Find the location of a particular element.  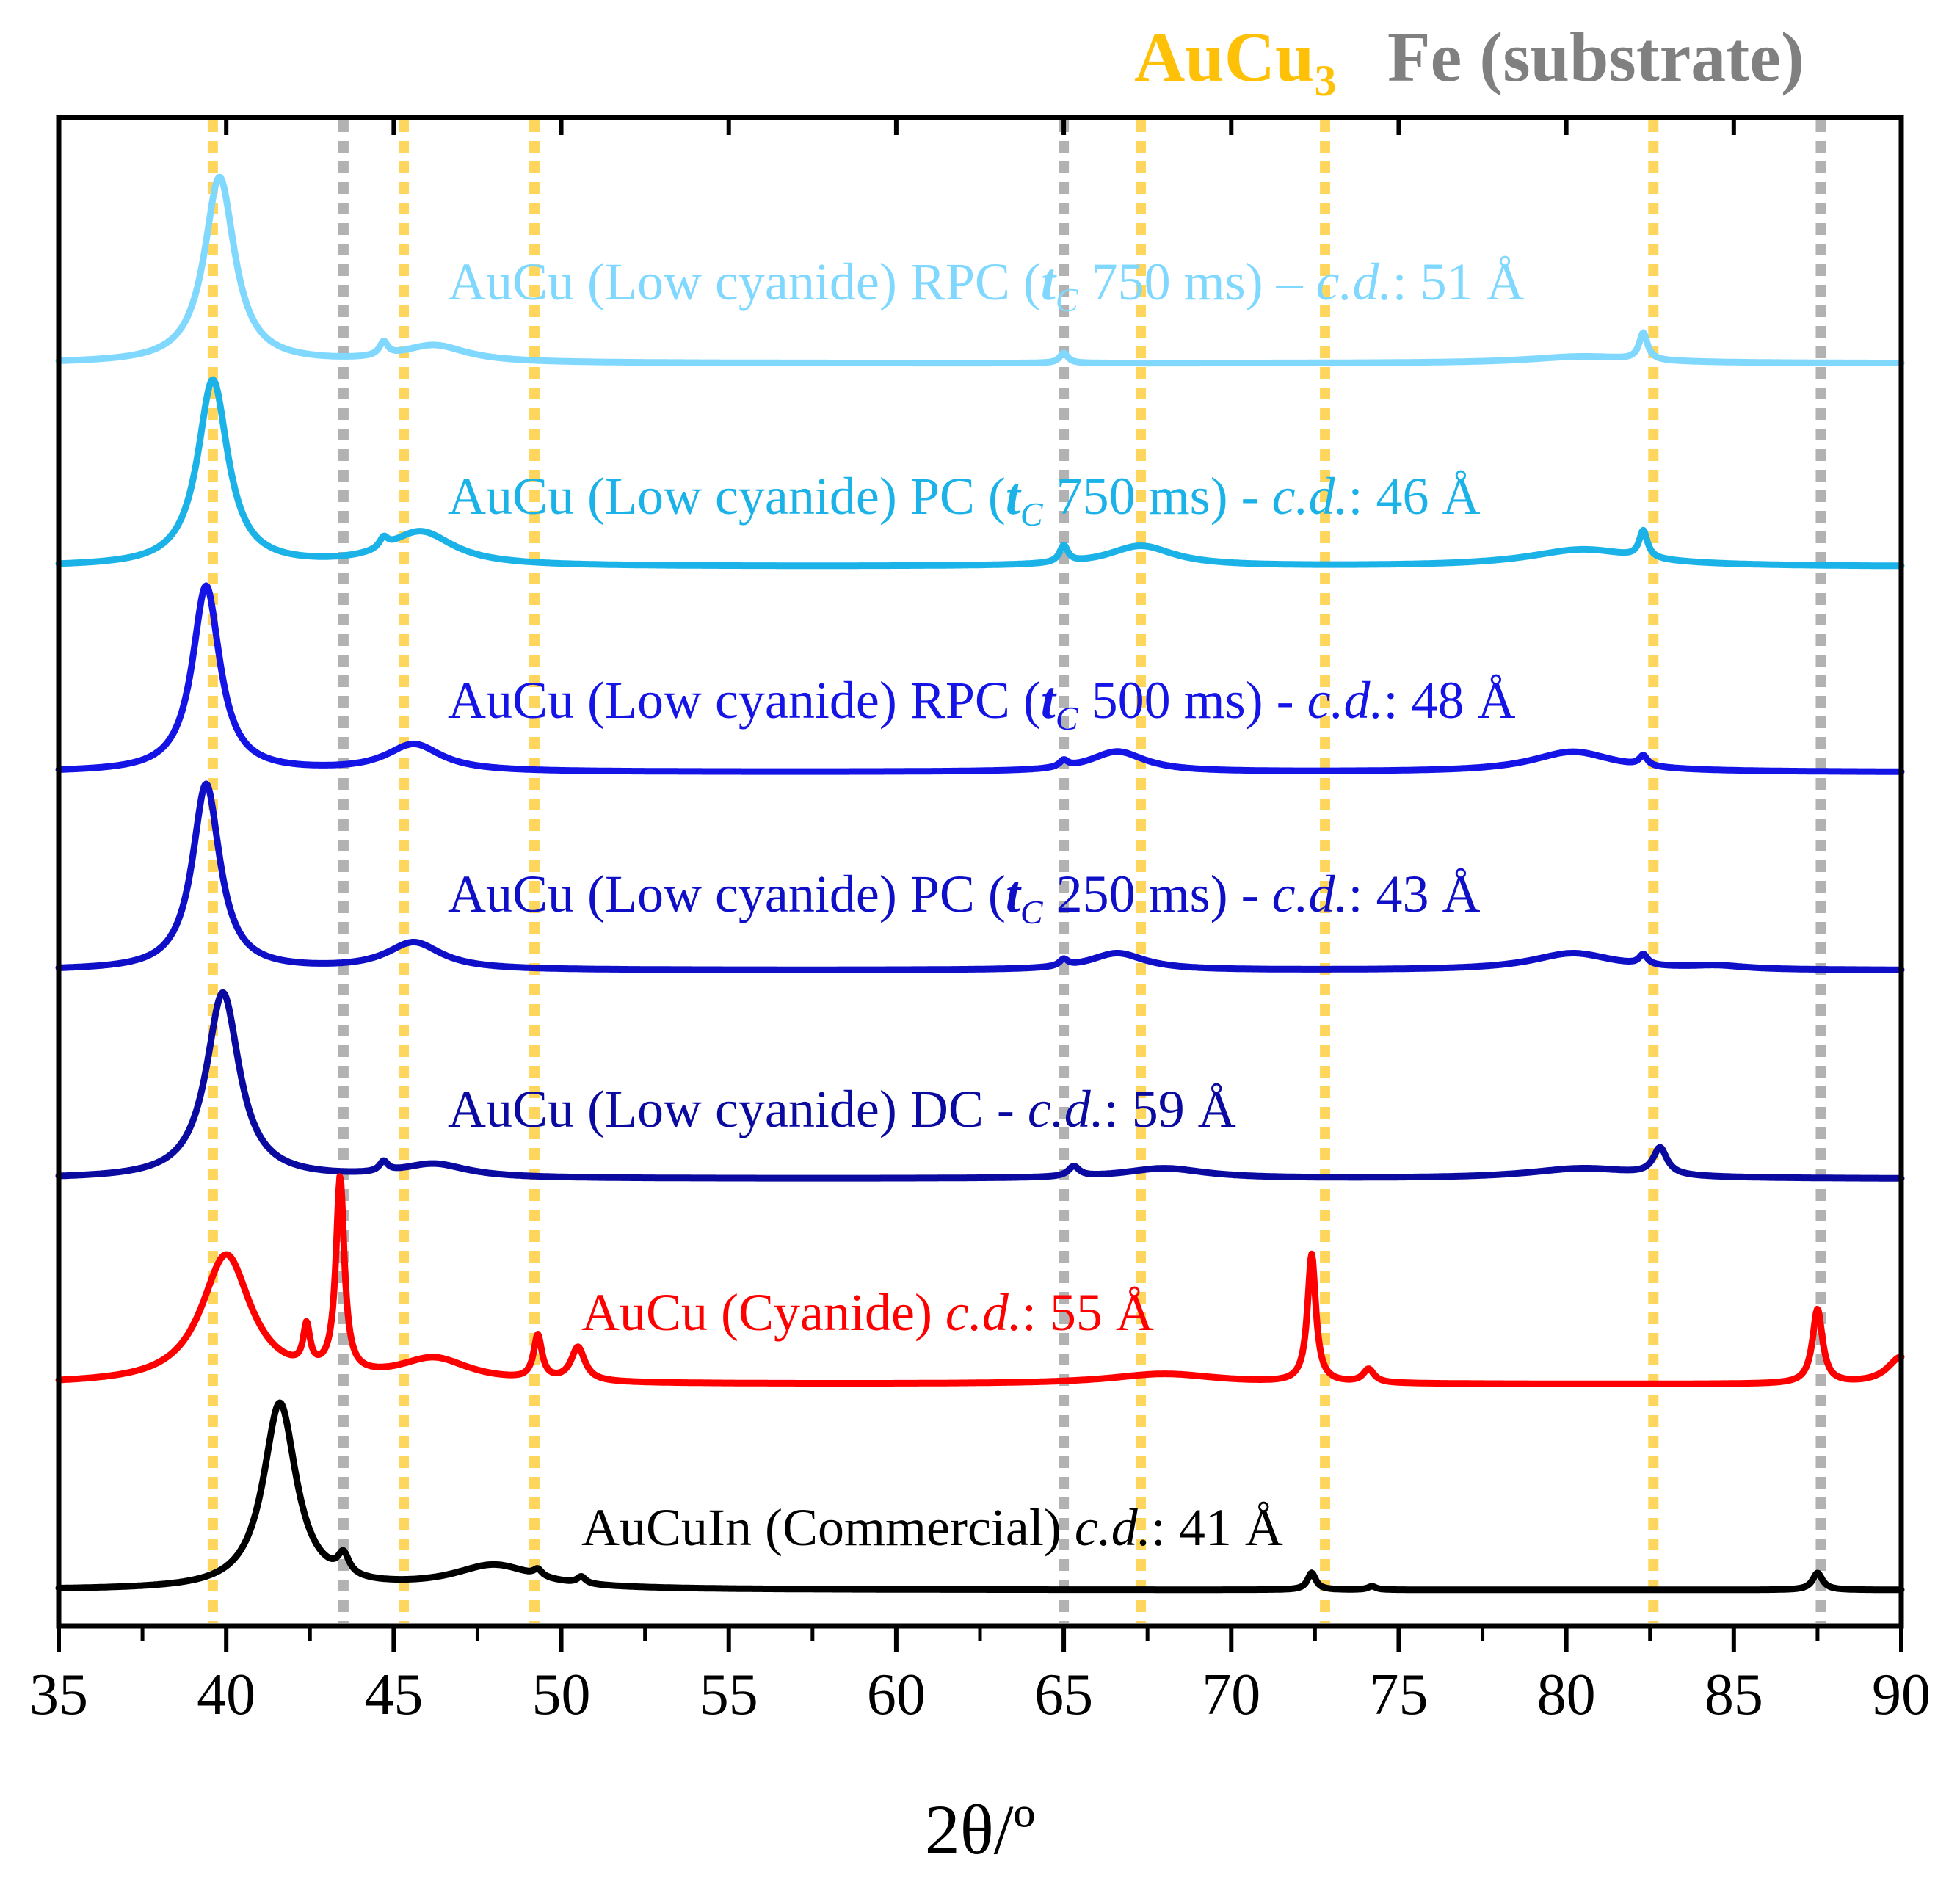

x-tick-label: 75 is located at coordinates (1398, 1695).